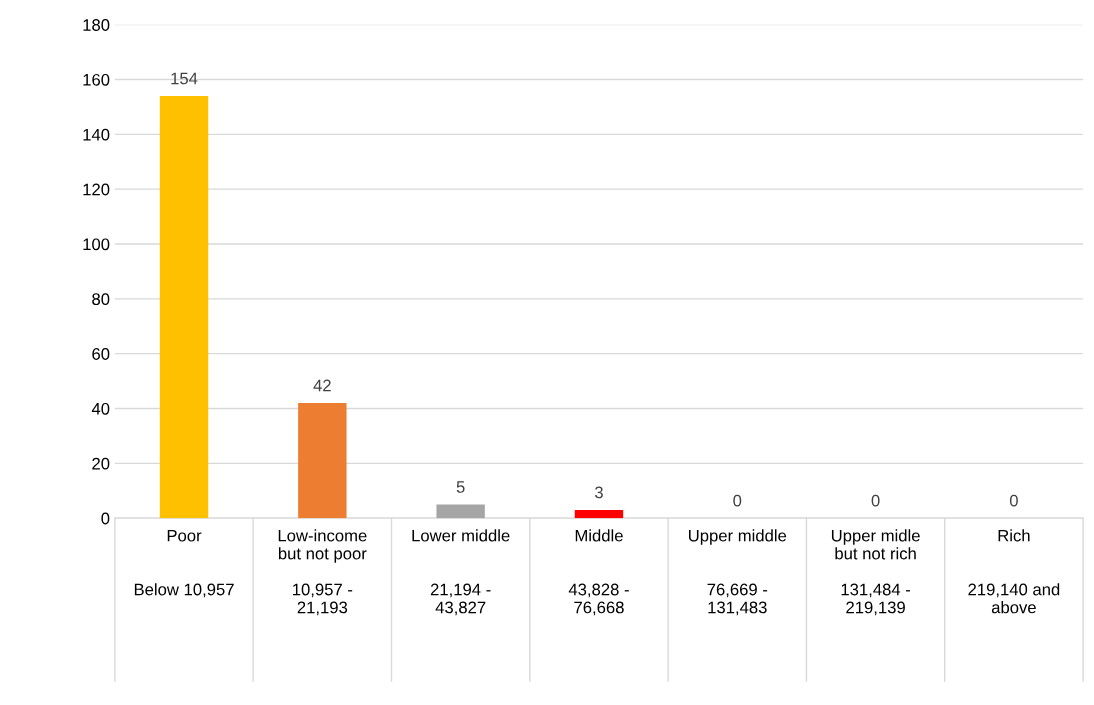  Describe the element at coordinates (101, 299) in the screenshot. I see `y-tick-label: 80` at that location.